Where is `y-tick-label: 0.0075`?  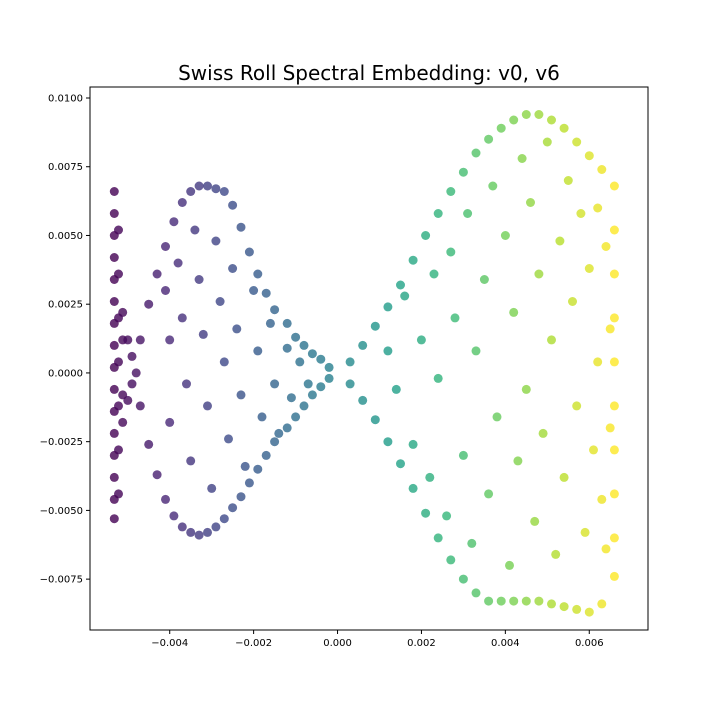
y-tick-label: 0.0075 is located at coordinates (65, 167).